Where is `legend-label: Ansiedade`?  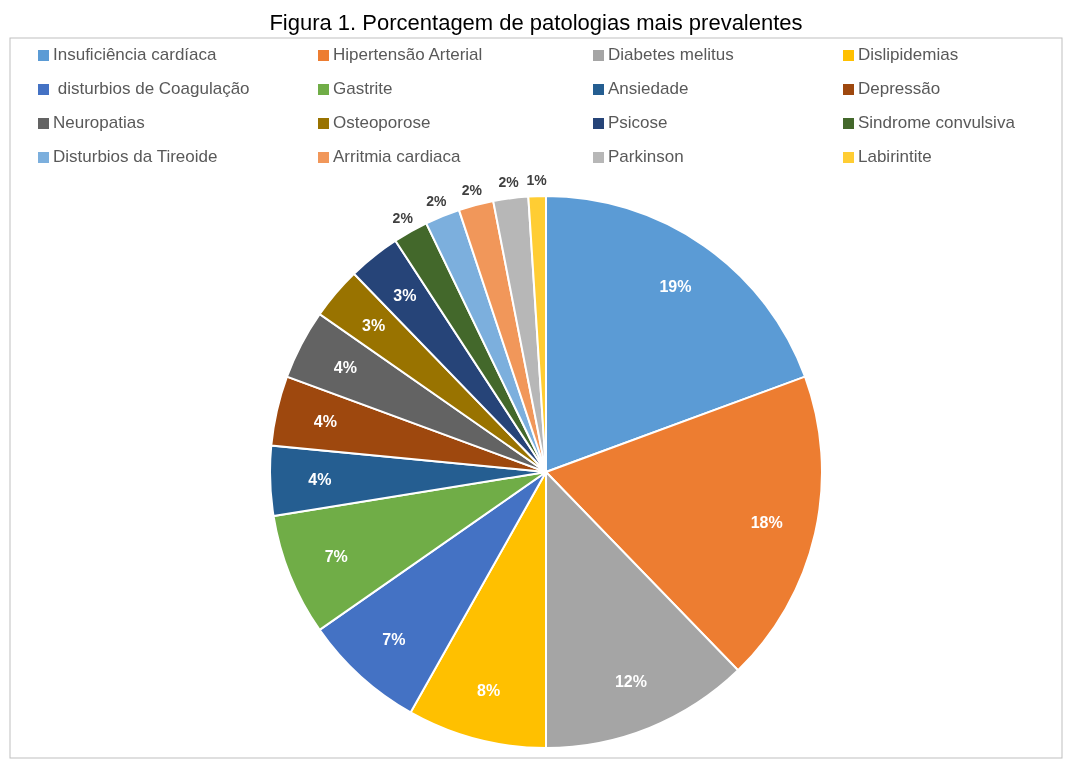
legend-label: Ansiedade is located at coordinates (648, 88).